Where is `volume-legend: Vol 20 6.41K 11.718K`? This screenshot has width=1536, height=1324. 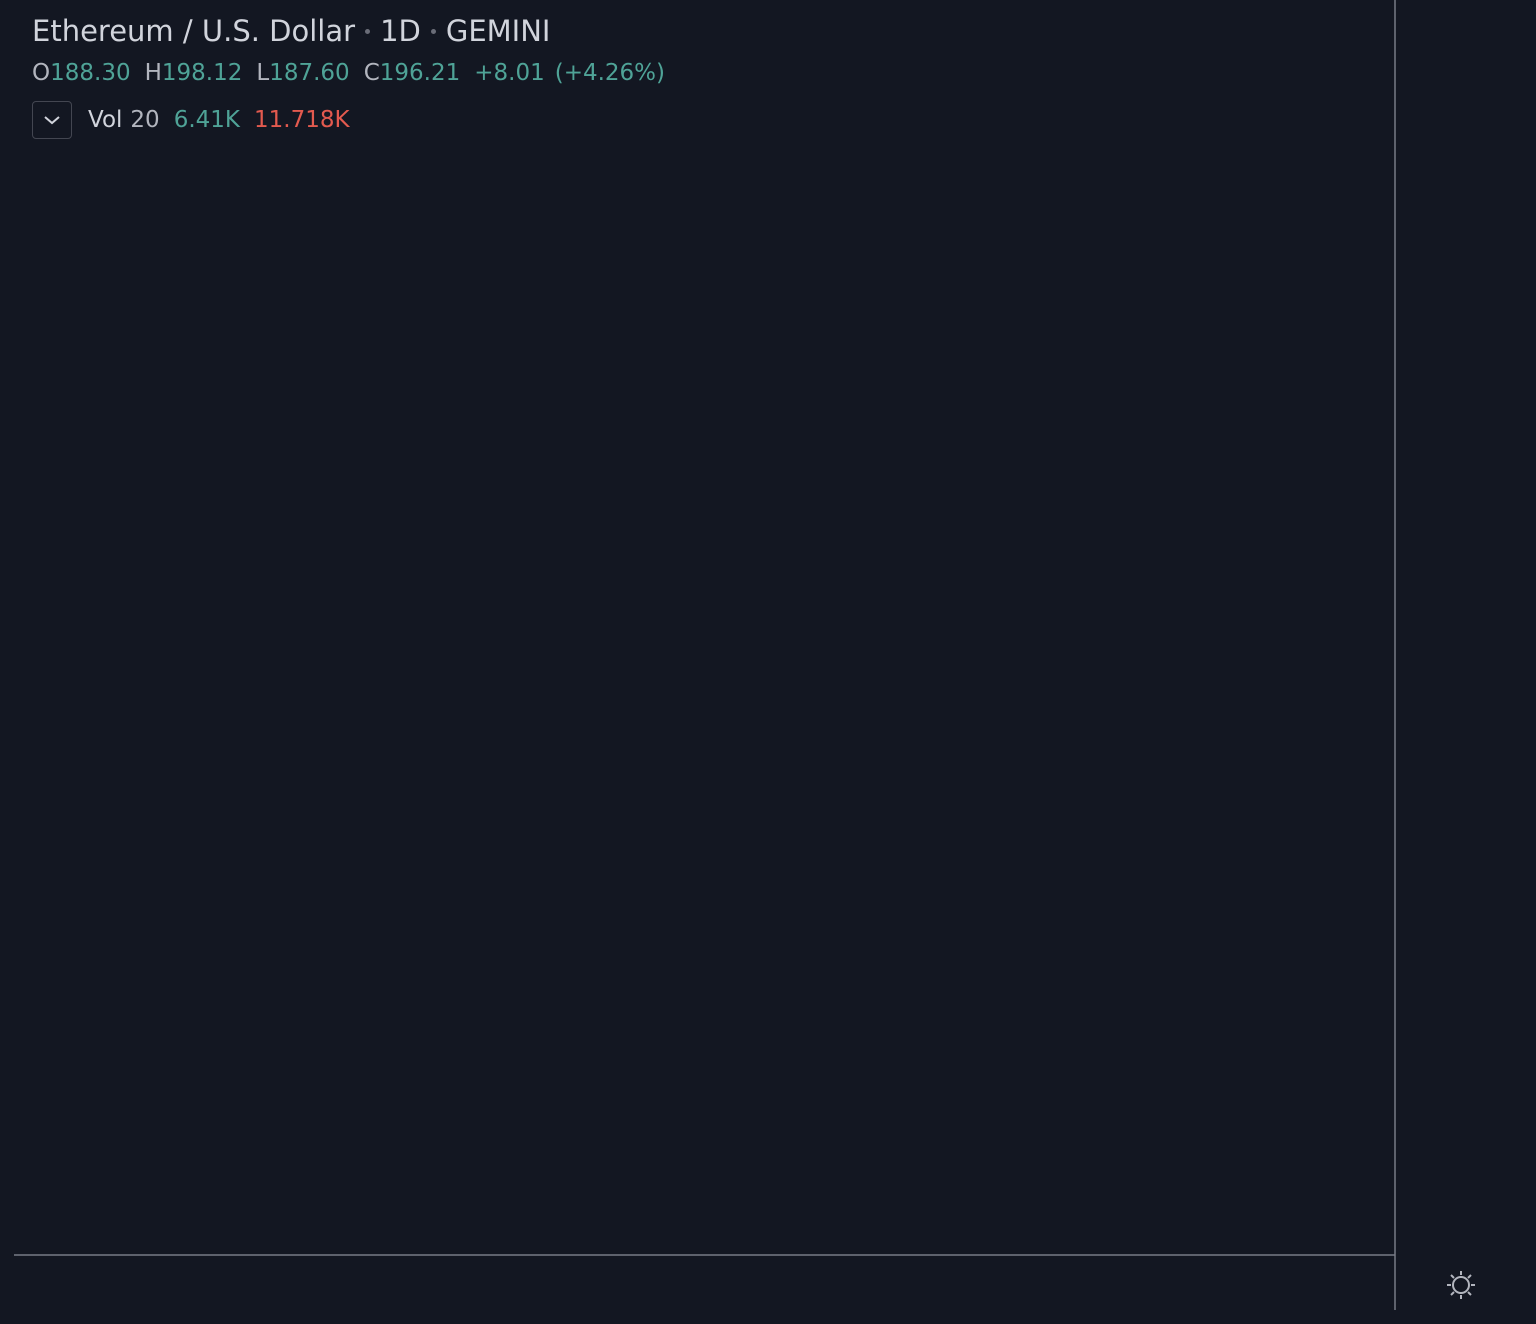 volume-legend: Vol 20 6.41K 11.718K is located at coordinates (191, 120).